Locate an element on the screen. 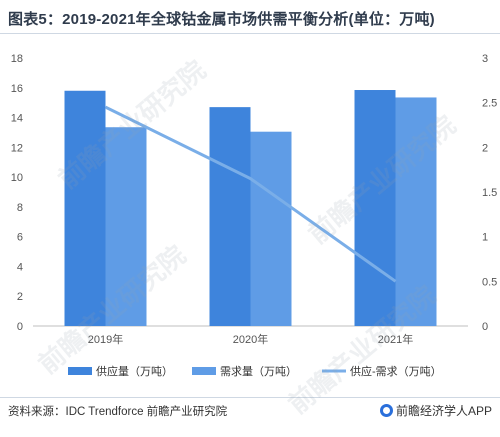 The image size is (500, 437). legend-label-supply: 供应量（万吨） is located at coordinates (134, 371).